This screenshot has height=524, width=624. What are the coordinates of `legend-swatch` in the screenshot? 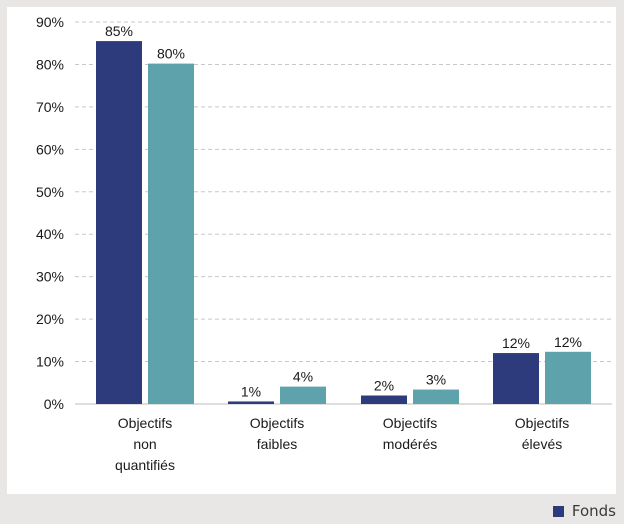 It's located at (558, 511).